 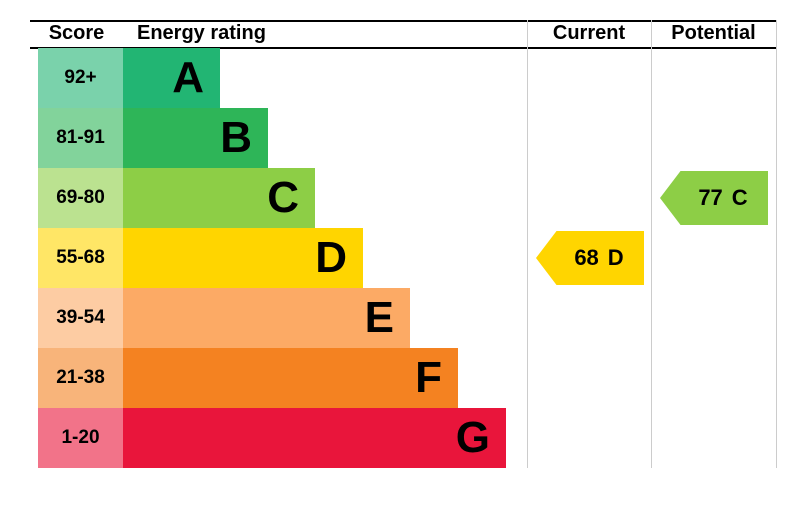 I want to click on band-letter: A, so click(x=188, y=77).